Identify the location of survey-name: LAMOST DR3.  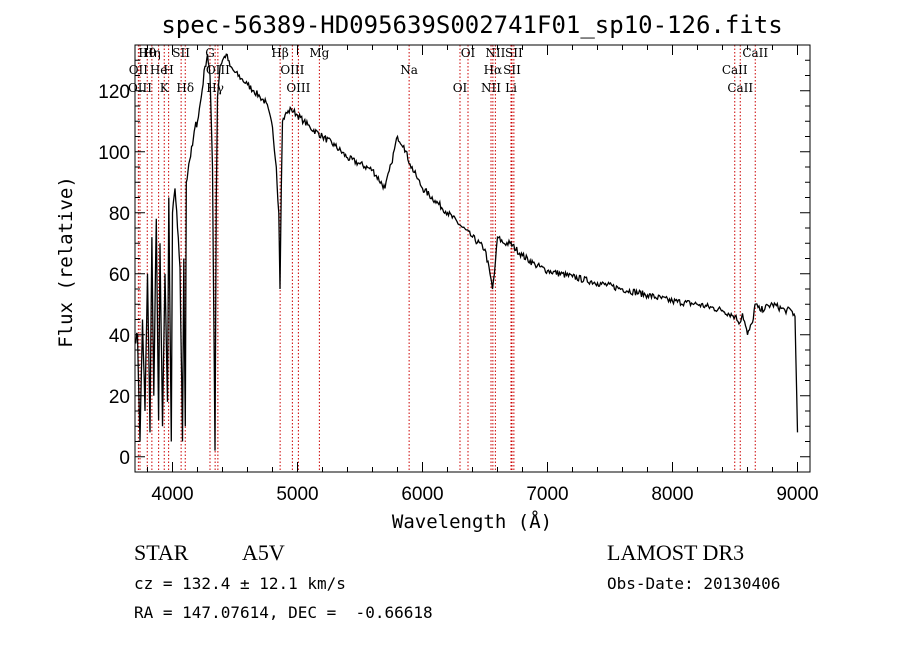
(676, 552).